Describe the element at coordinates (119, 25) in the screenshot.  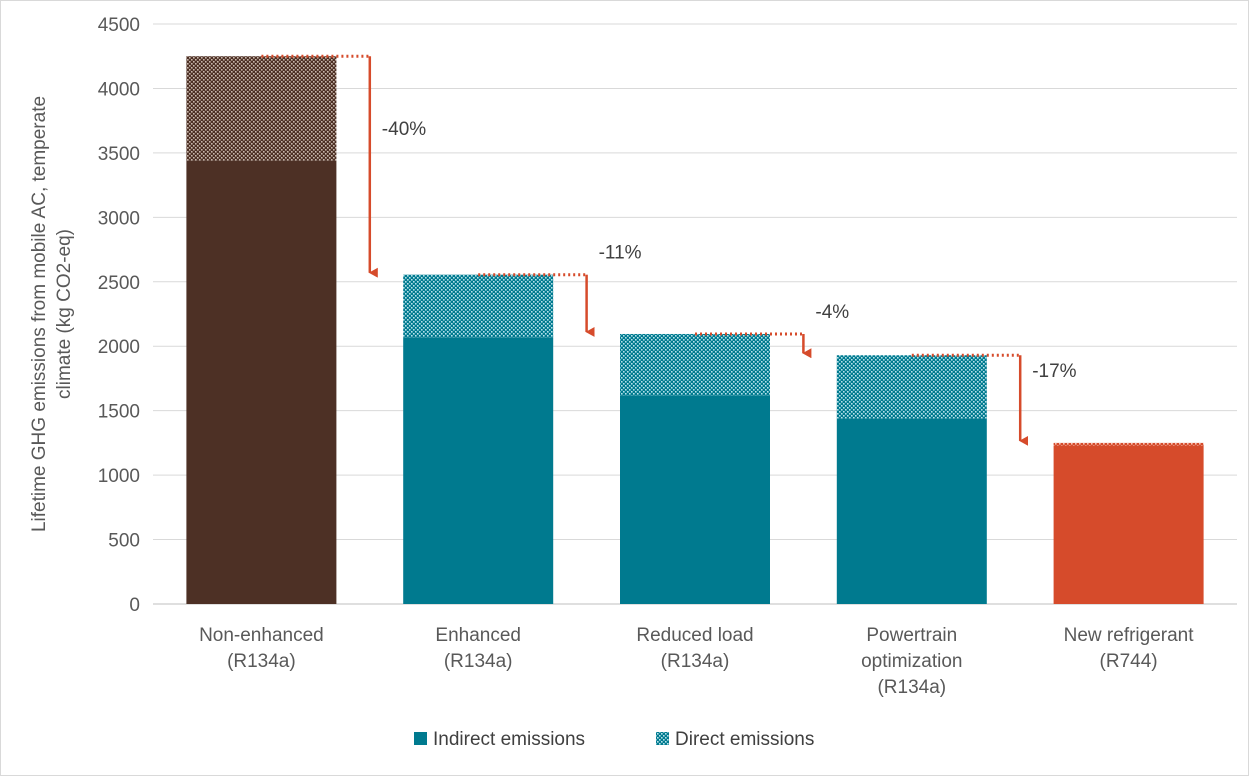
I see `y-tick-label: 4500` at that location.